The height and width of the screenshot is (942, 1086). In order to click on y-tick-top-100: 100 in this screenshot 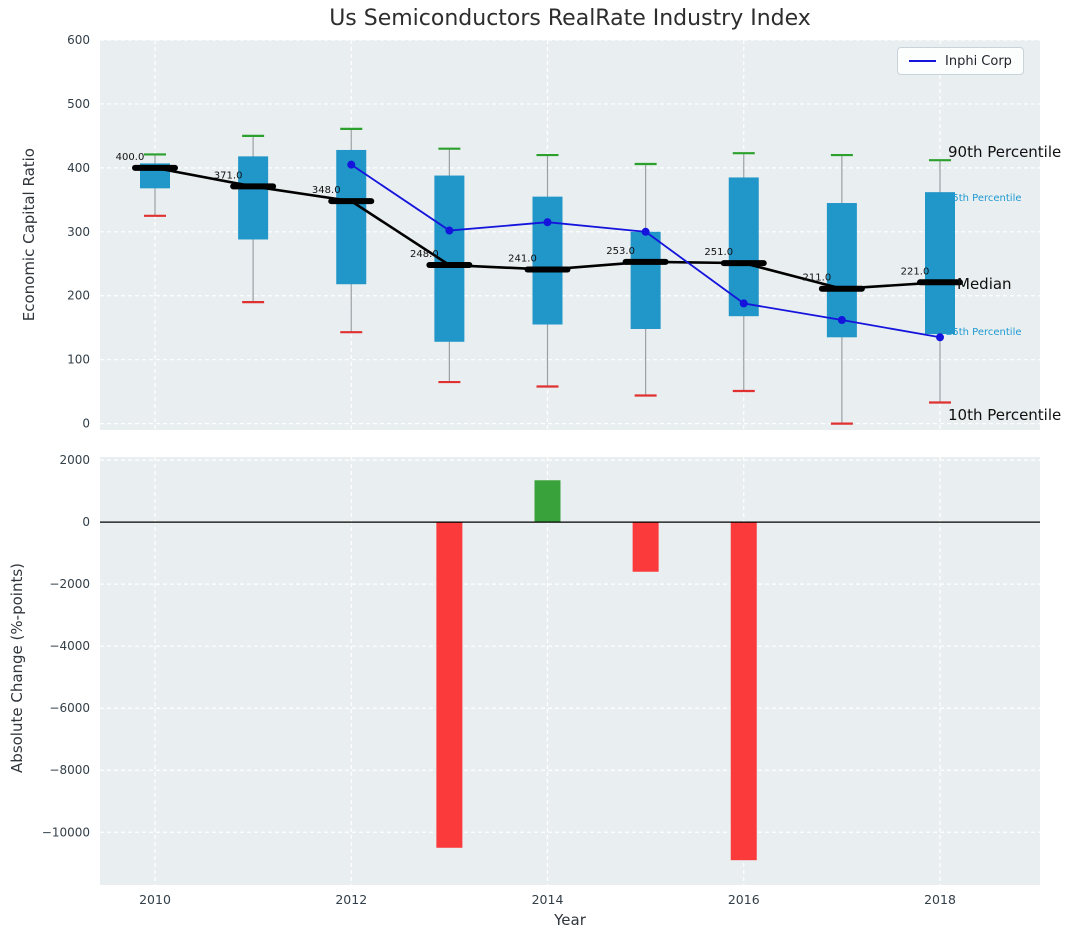, I will do `click(78, 360)`.